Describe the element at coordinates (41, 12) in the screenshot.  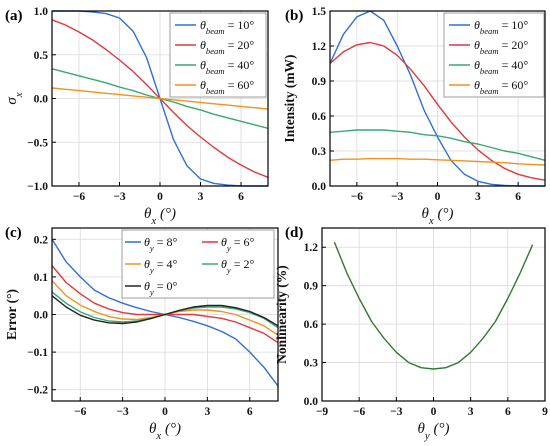
I see `y-tick-label: 1.0` at that location.